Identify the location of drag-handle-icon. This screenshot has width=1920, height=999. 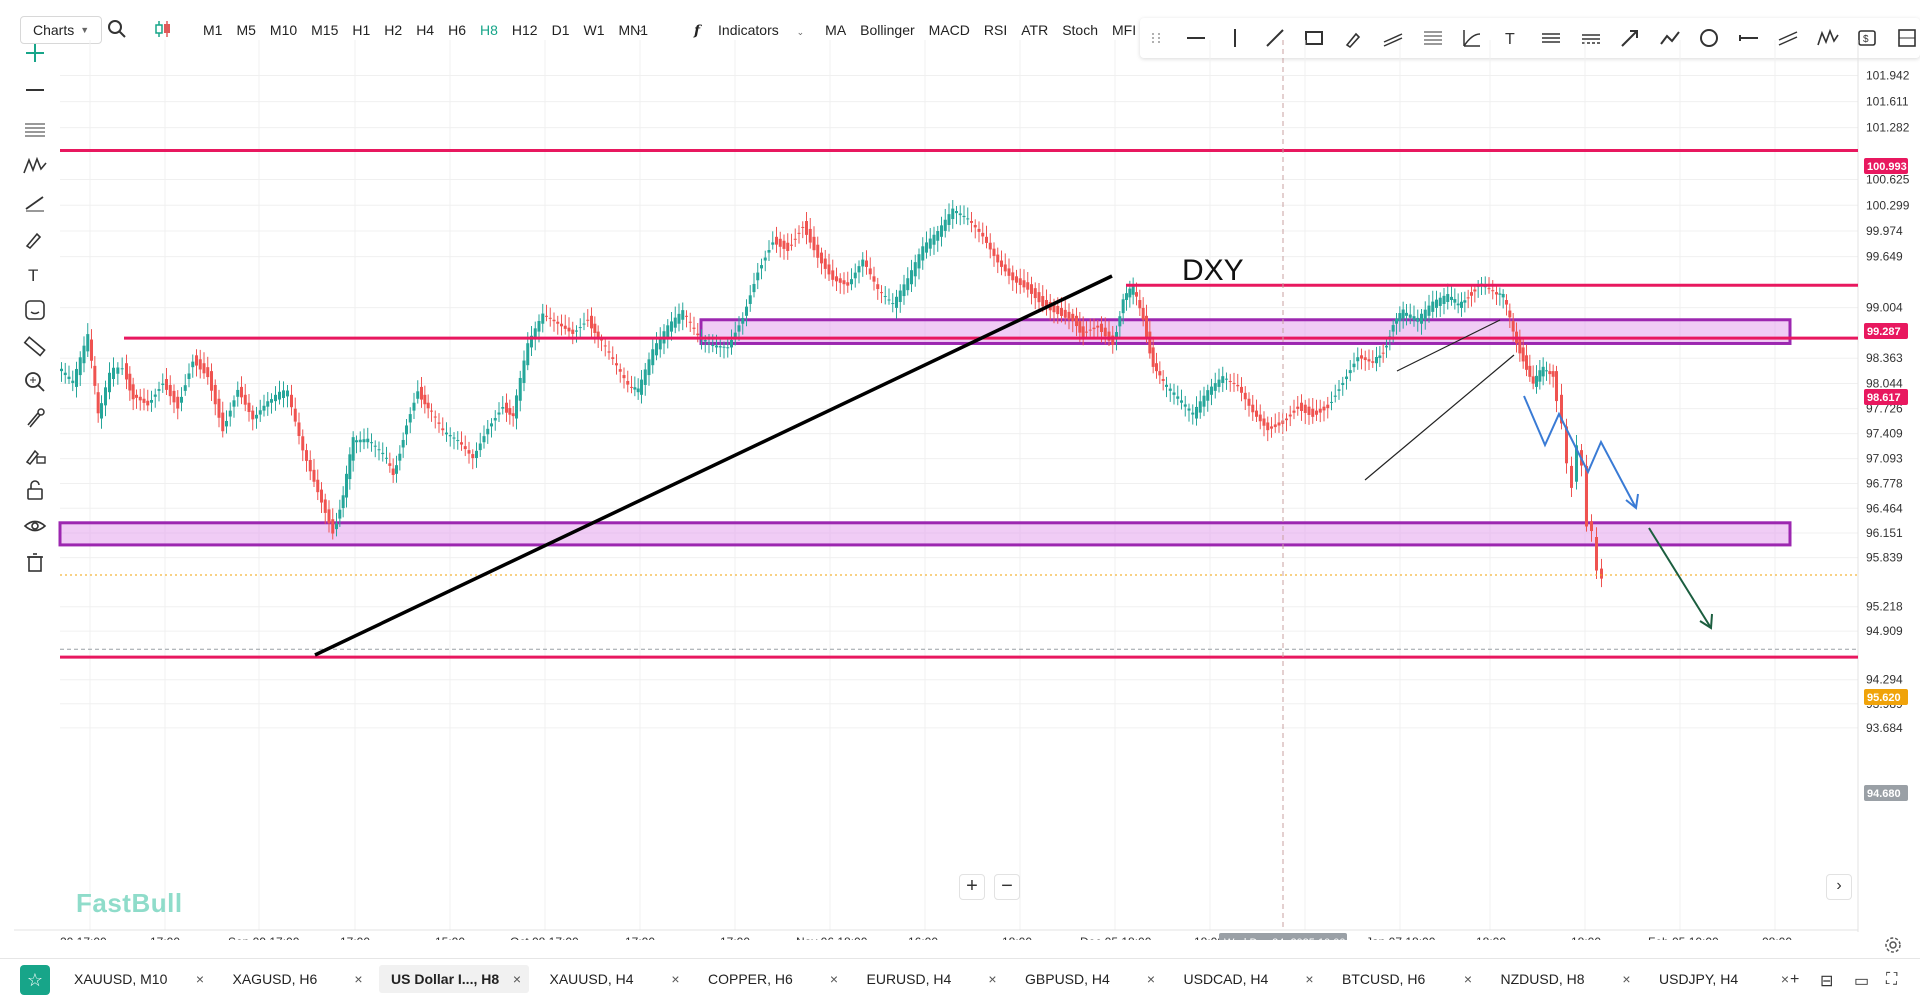
(1156, 38).